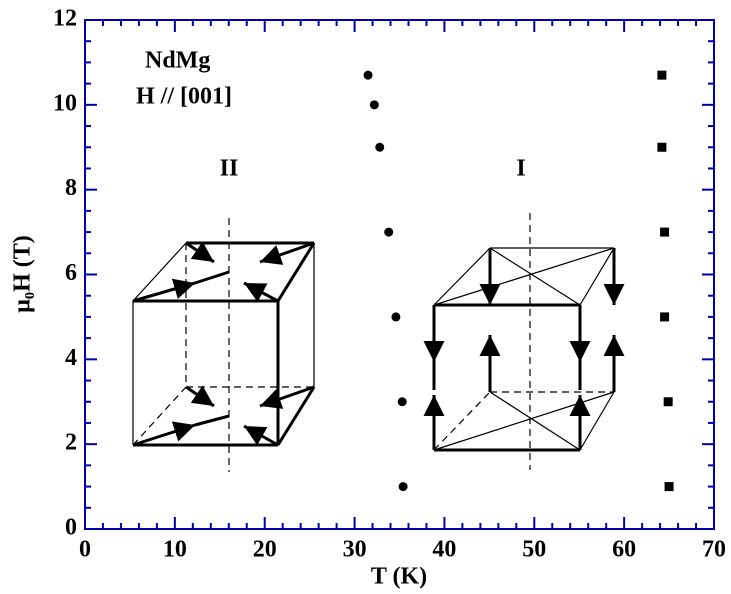 This screenshot has height=594, width=731. Describe the element at coordinates (177, 61) in the screenshot. I see `annotation: NdMg` at that location.